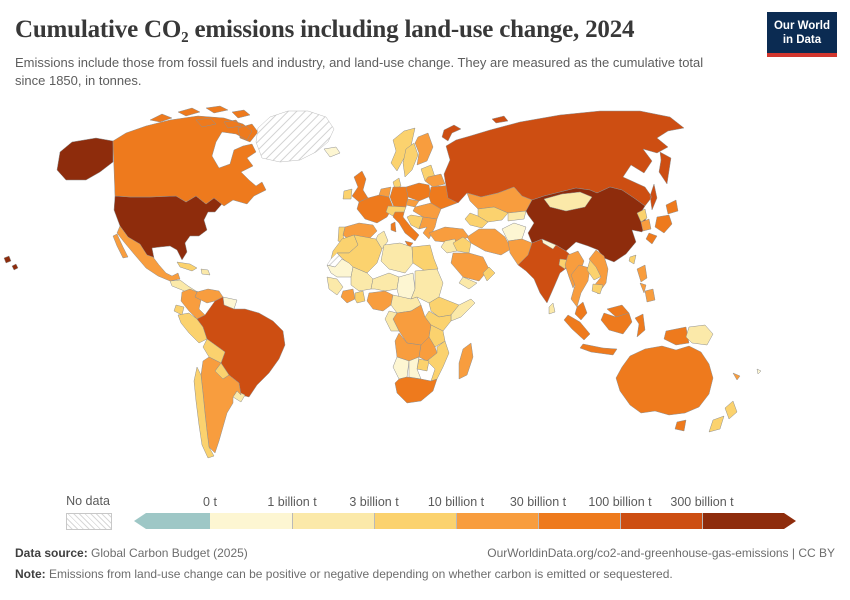 This screenshot has width=850, height=600. What do you see at coordinates (646, 225) in the screenshot?
I see `region-south-korea` at bounding box center [646, 225].